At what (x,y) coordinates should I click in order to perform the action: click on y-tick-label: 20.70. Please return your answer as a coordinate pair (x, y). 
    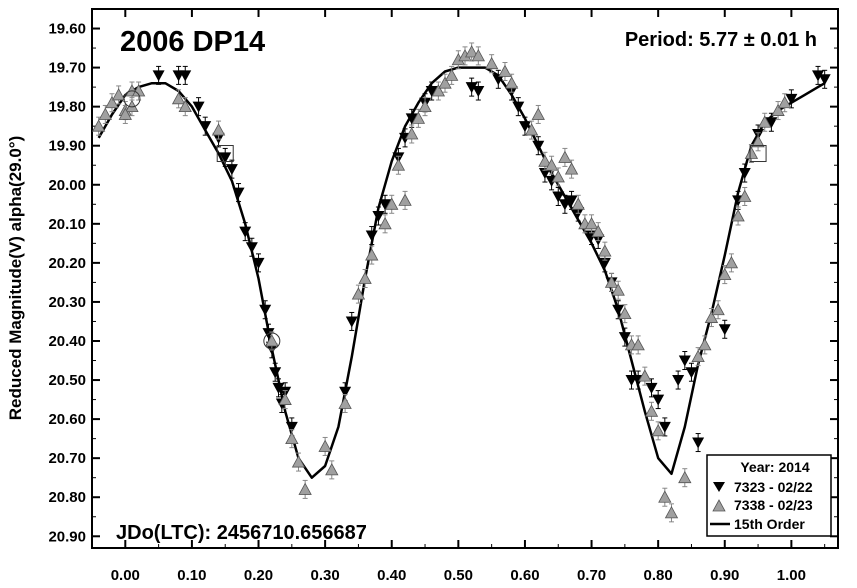
    Looking at the image, I should click on (67, 458).